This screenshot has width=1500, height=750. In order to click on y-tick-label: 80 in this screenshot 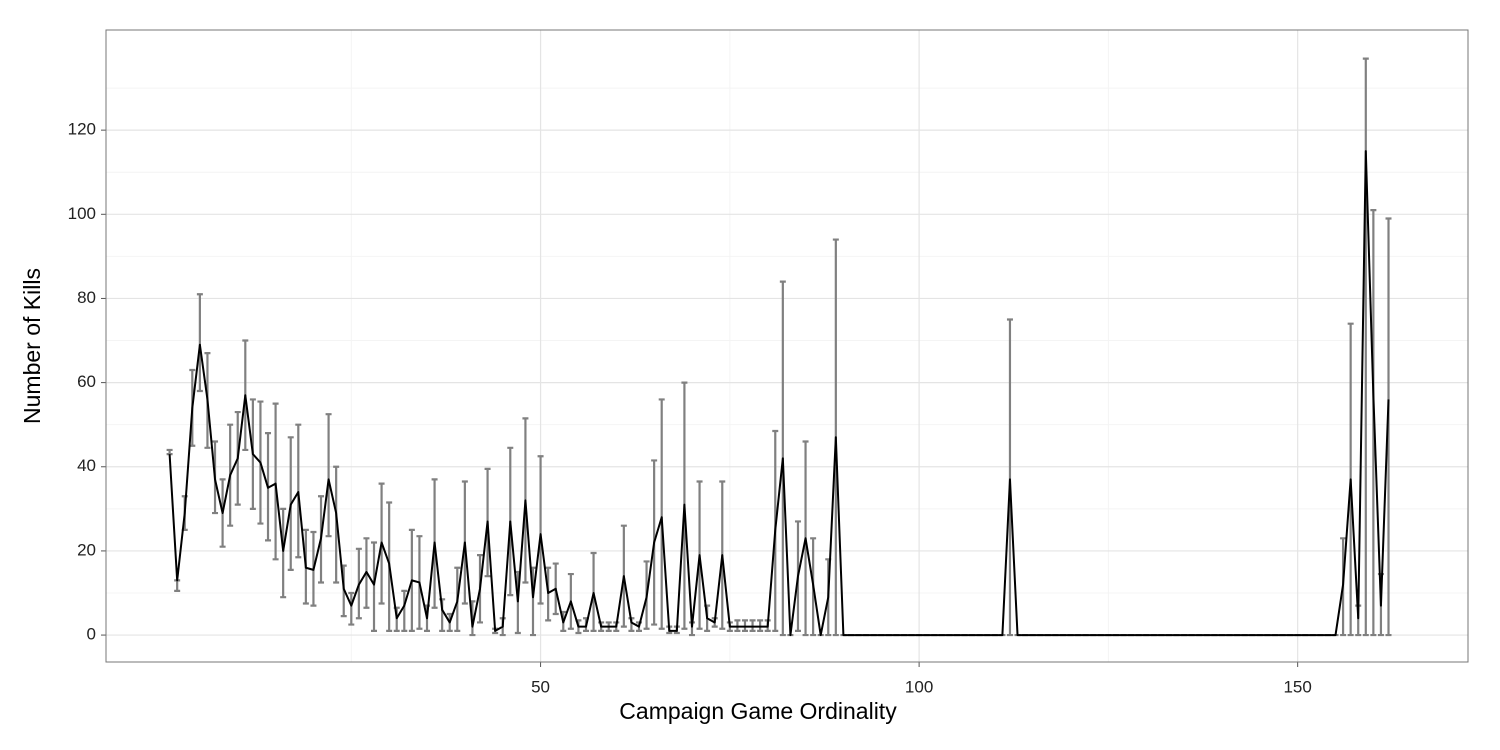, I will do `click(86, 297)`.